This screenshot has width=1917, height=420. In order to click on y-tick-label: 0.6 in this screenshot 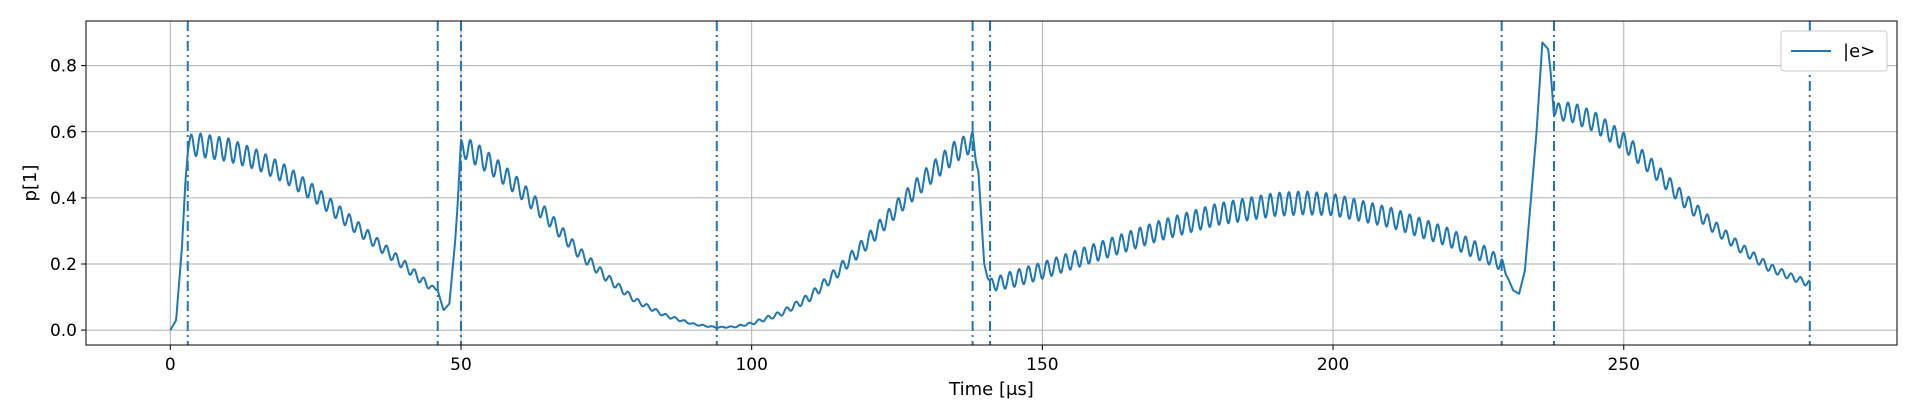, I will do `click(63, 133)`.